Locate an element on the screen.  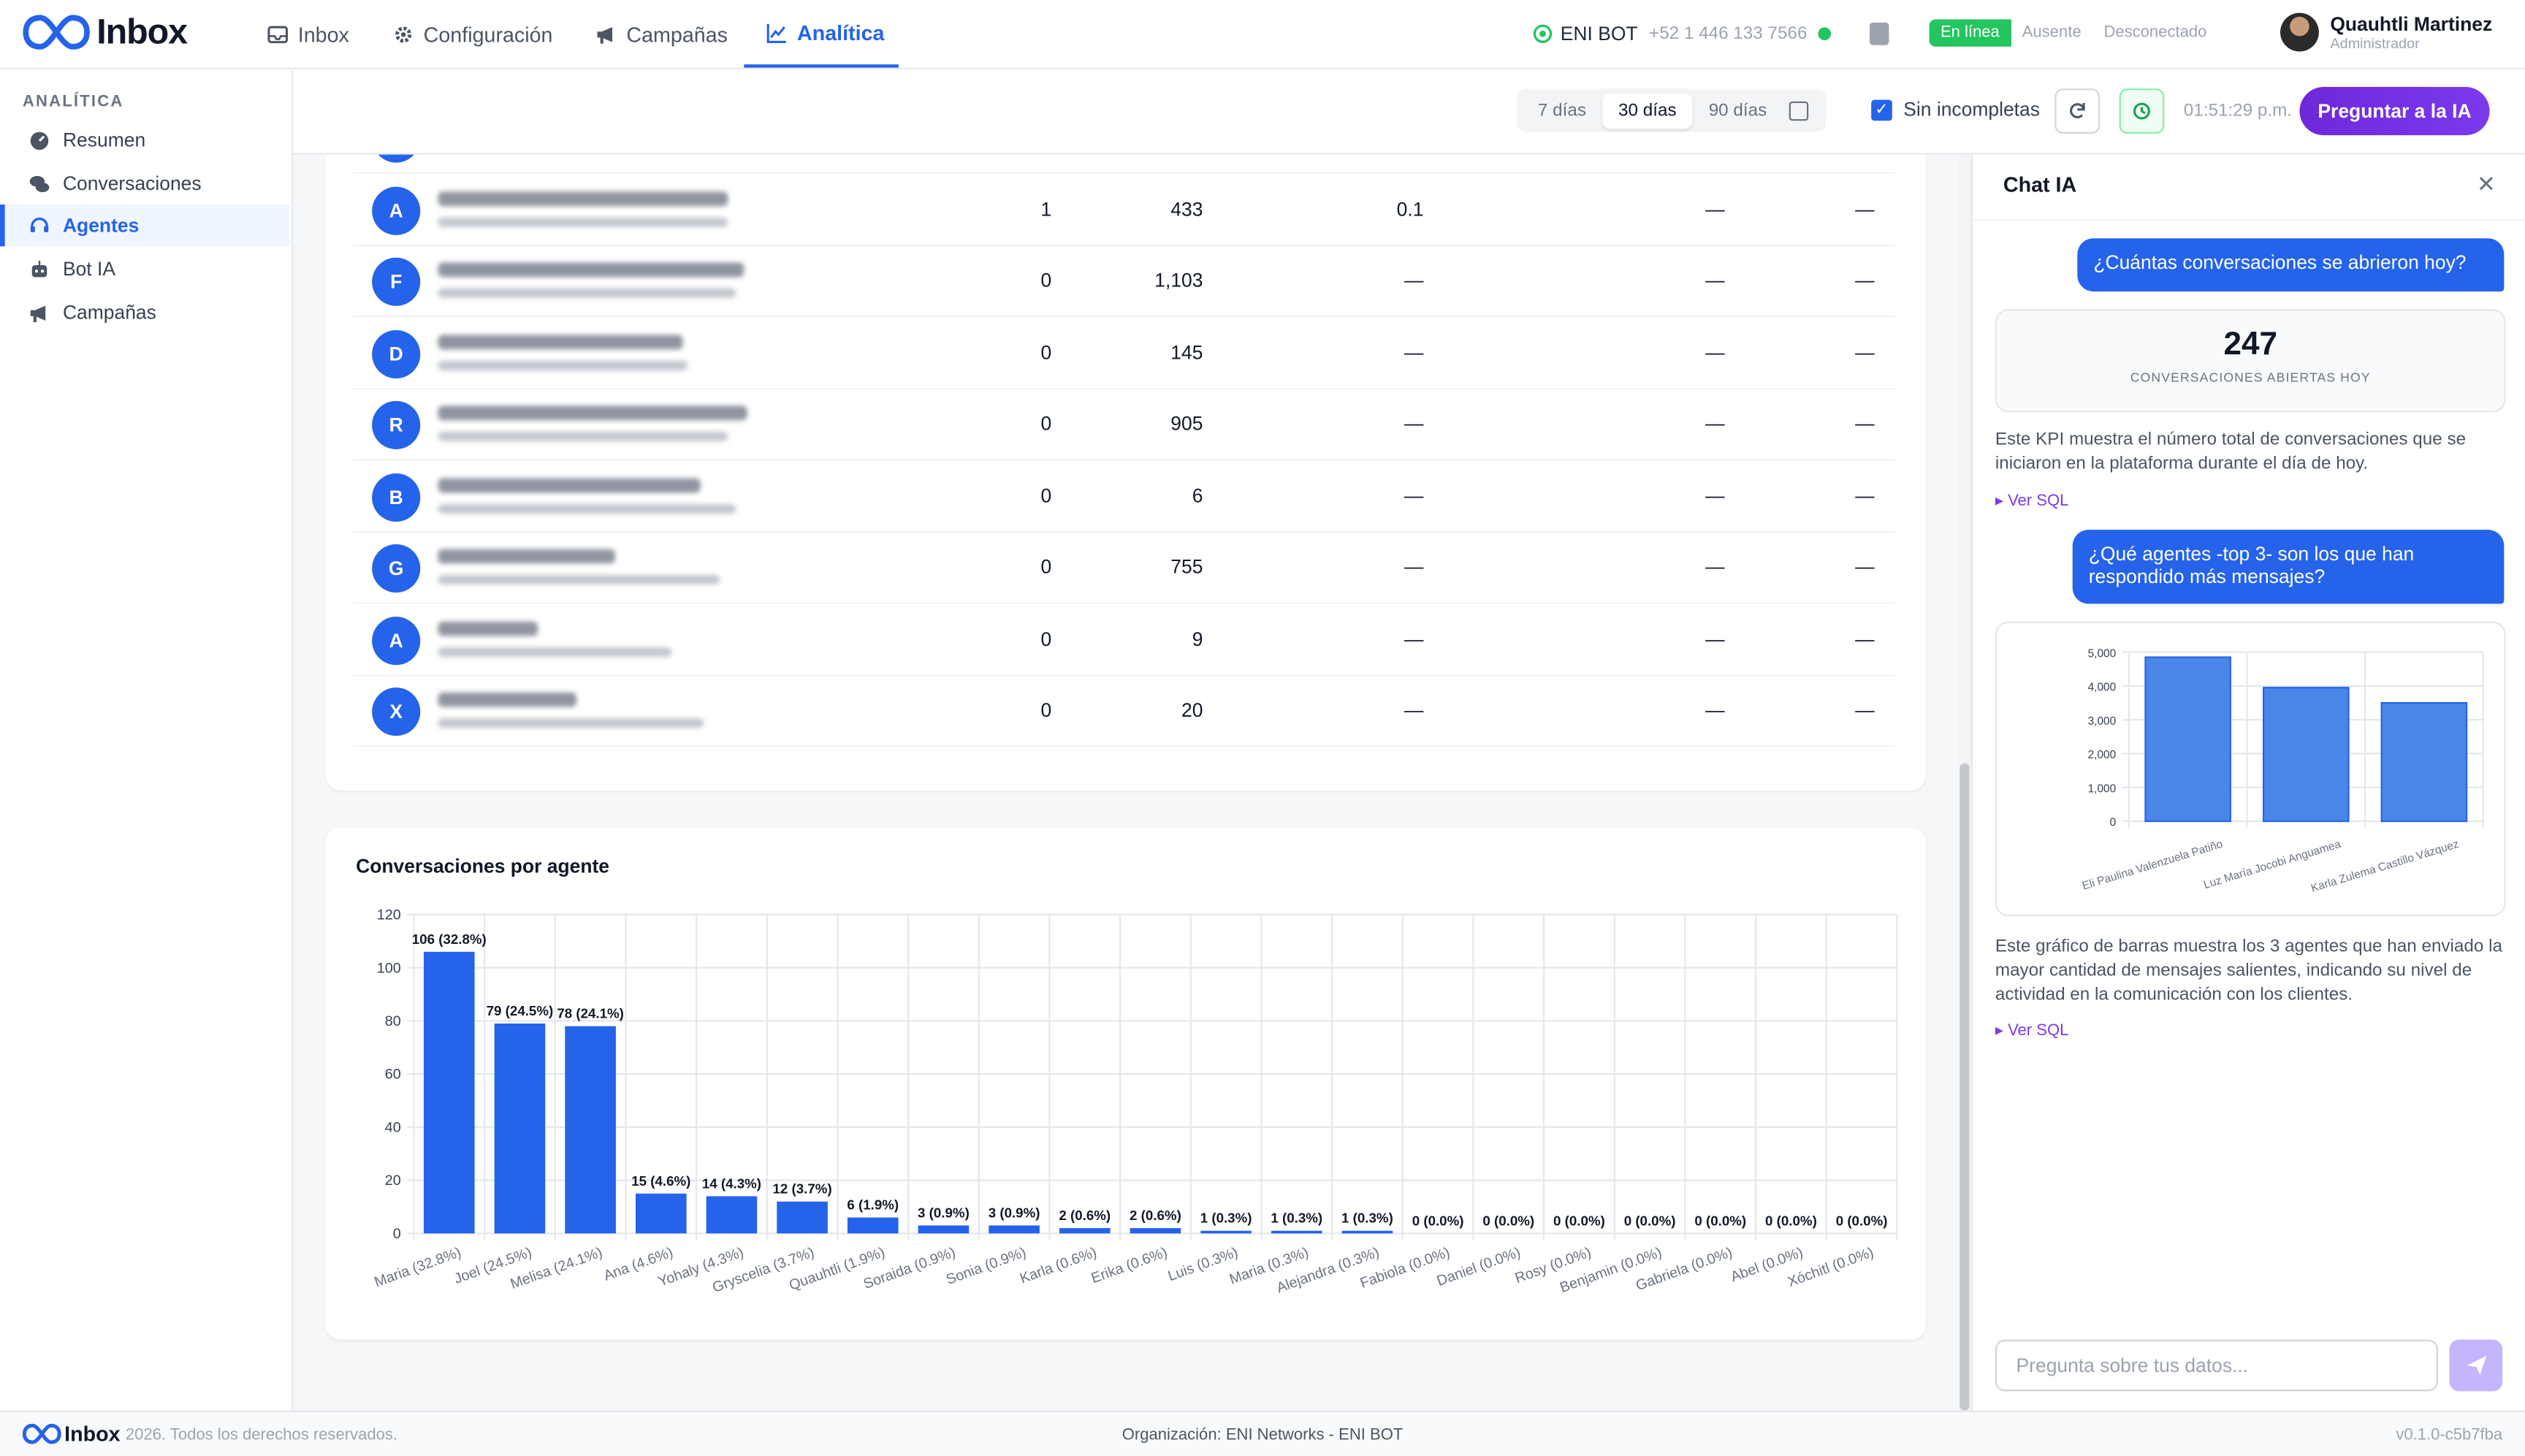
nav-analitica: Analítica is located at coordinates (821, 34).